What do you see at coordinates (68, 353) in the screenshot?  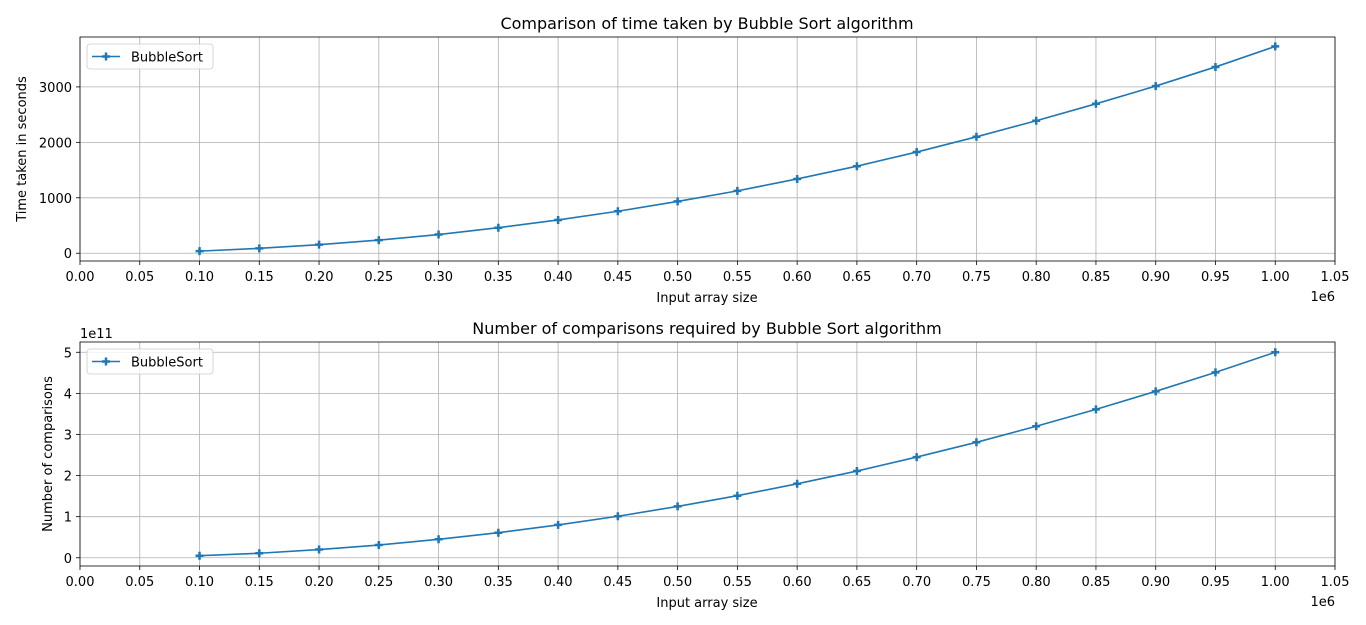 I see `y-tick-label: 5` at bounding box center [68, 353].